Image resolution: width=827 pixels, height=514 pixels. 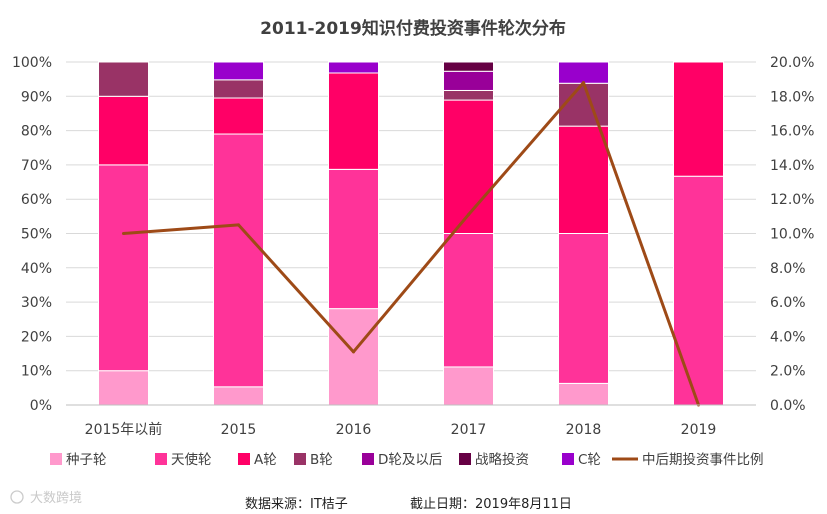 I want to click on y-right-tick-label: 10.0%, so click(x=792, y=235).